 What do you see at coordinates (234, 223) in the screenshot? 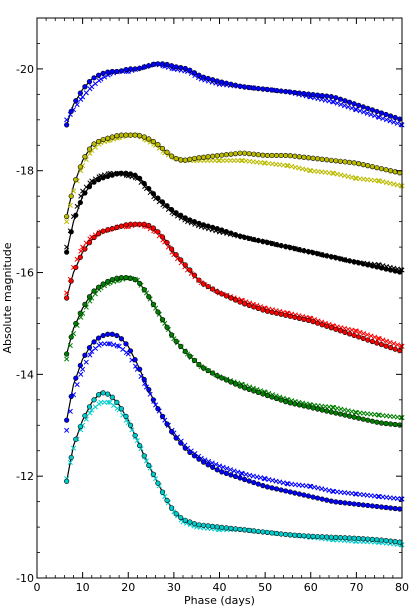
I see `series-line` at bounding box center [234, 223].